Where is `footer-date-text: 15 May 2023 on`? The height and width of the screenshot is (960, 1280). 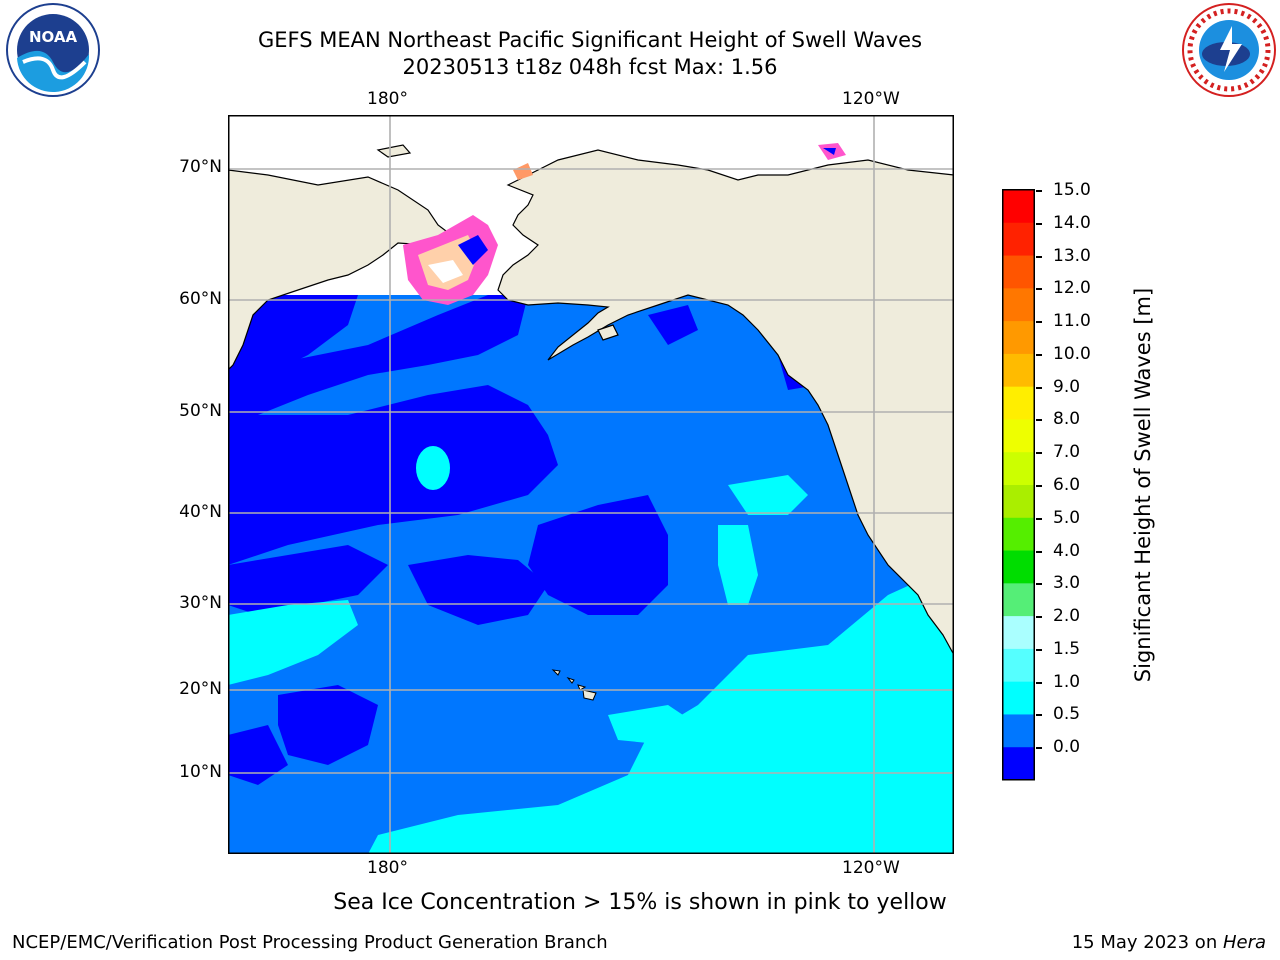
footer-date-text: 15 May 2023 on is located at coordinates (1147, 942).